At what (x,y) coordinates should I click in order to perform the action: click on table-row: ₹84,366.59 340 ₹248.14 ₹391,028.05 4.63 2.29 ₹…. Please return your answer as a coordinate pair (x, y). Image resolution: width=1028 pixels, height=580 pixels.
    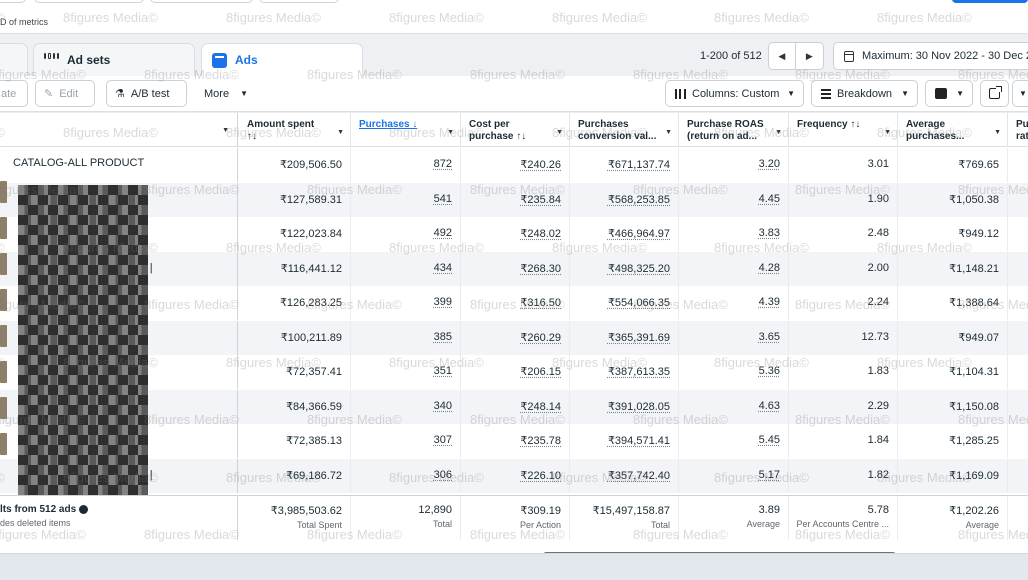
    Looking at the image, I should click on (514, 406).